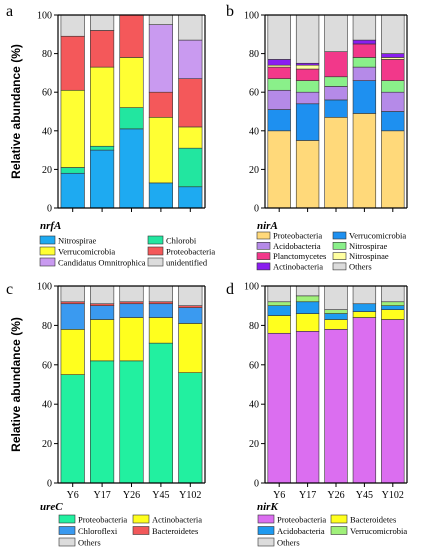 The image size is (424, 550). I want to click on bar-segment-y17-nitrospirae, so click(102, 179).